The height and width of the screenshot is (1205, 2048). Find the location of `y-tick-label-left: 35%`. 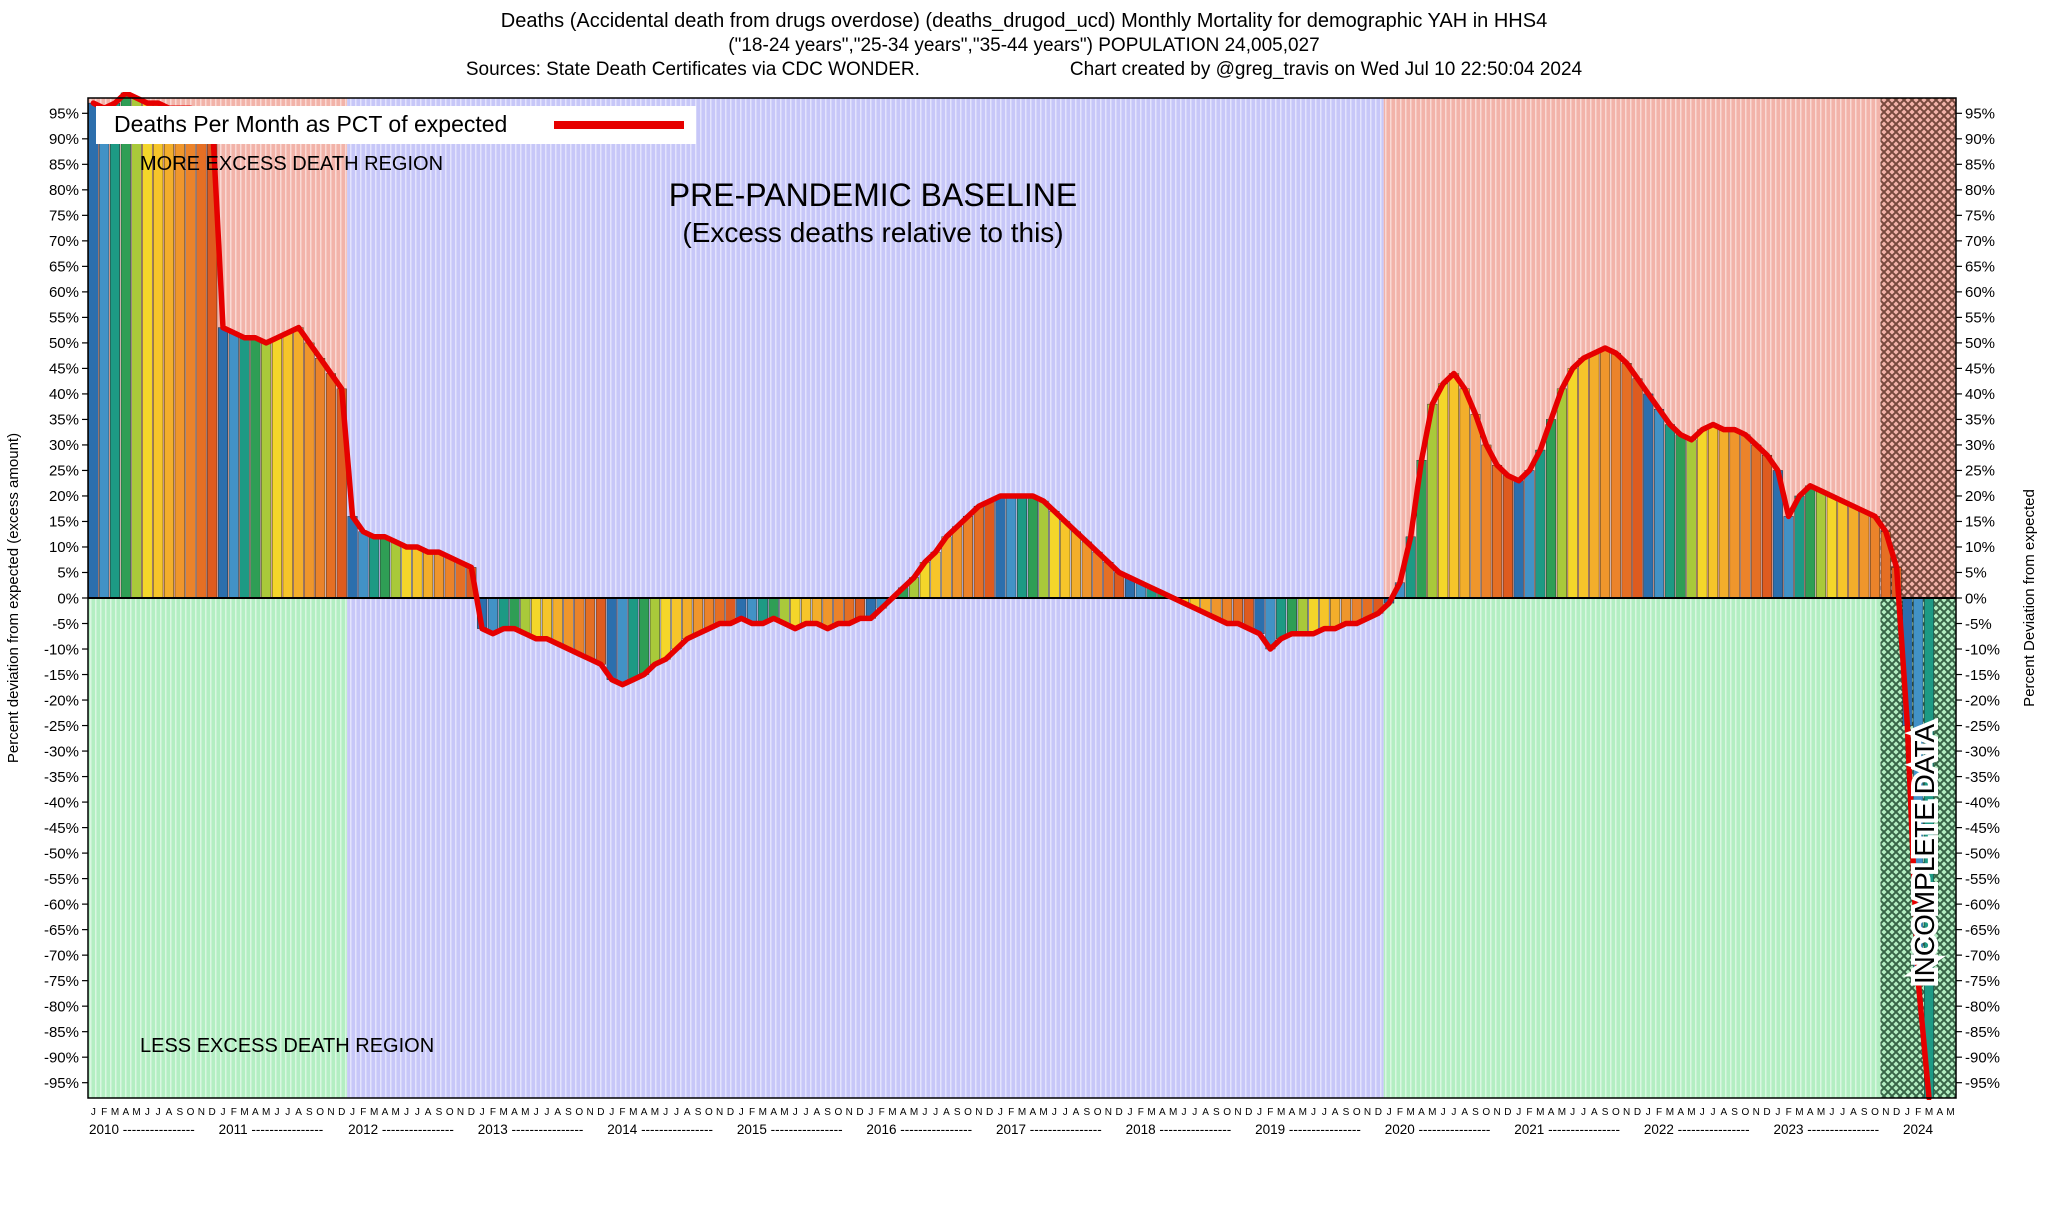

y-tick-label-left: 35% is located at coordinates (64, 420).